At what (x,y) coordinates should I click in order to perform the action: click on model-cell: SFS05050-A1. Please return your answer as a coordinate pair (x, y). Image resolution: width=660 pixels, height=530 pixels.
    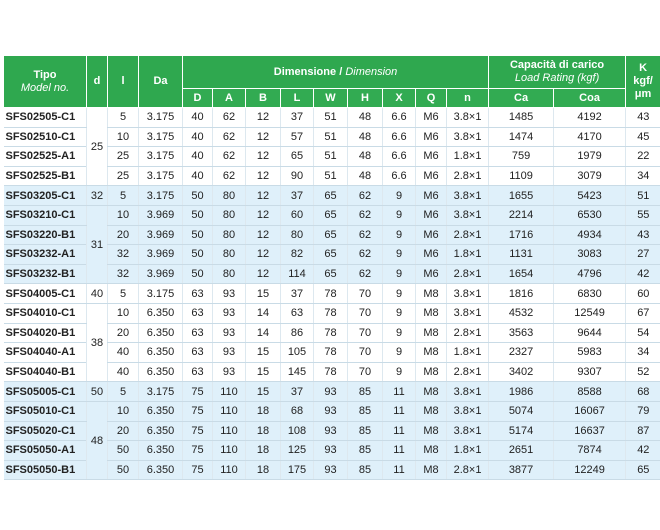
    Looking at the image, I should click on (45, 450).